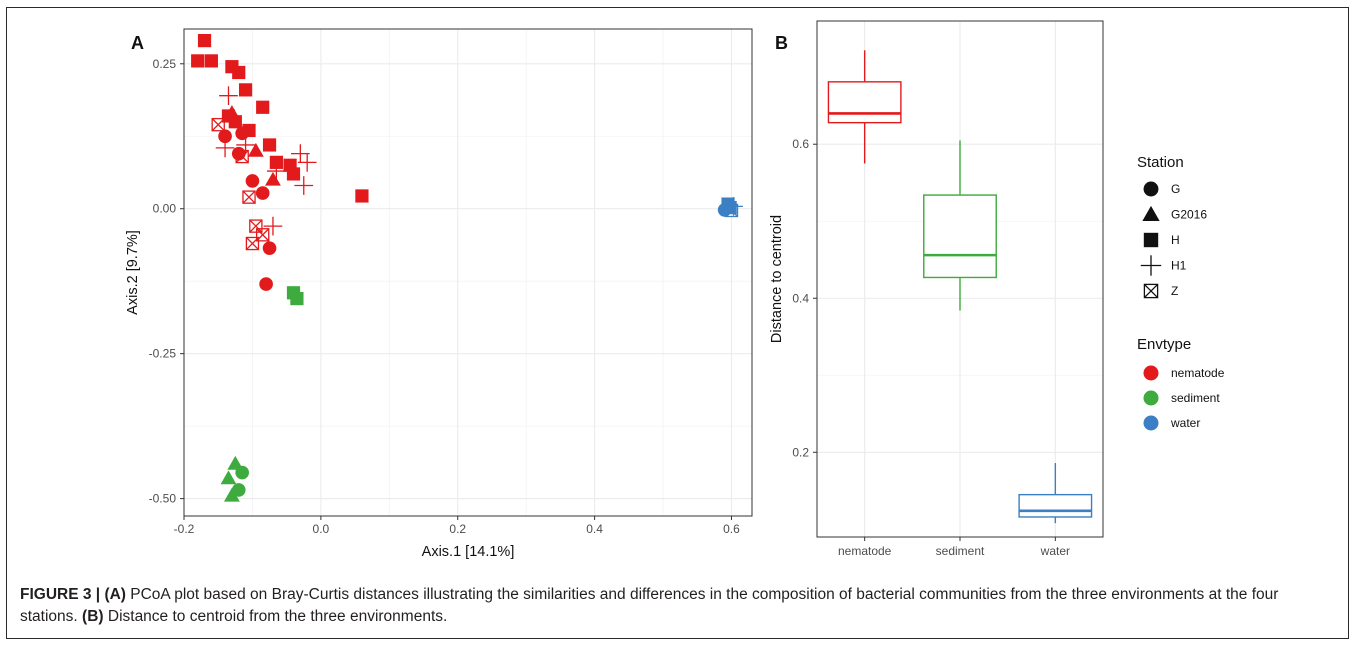  I want to click on legend-envtype-swatch-sediment, so click(1151, 398).